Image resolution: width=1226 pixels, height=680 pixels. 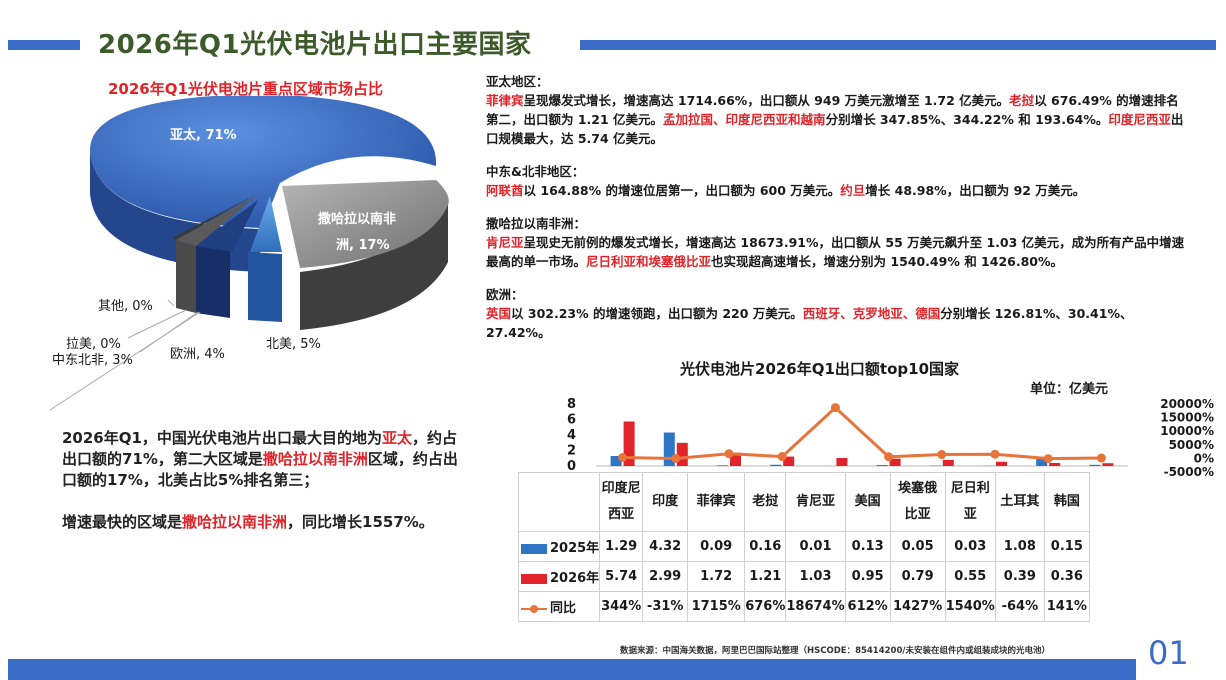 What do you see at coordinates (571, 404) in the screenshot?
I see `y-tick-label: 8` at bounding box center [571, 404].